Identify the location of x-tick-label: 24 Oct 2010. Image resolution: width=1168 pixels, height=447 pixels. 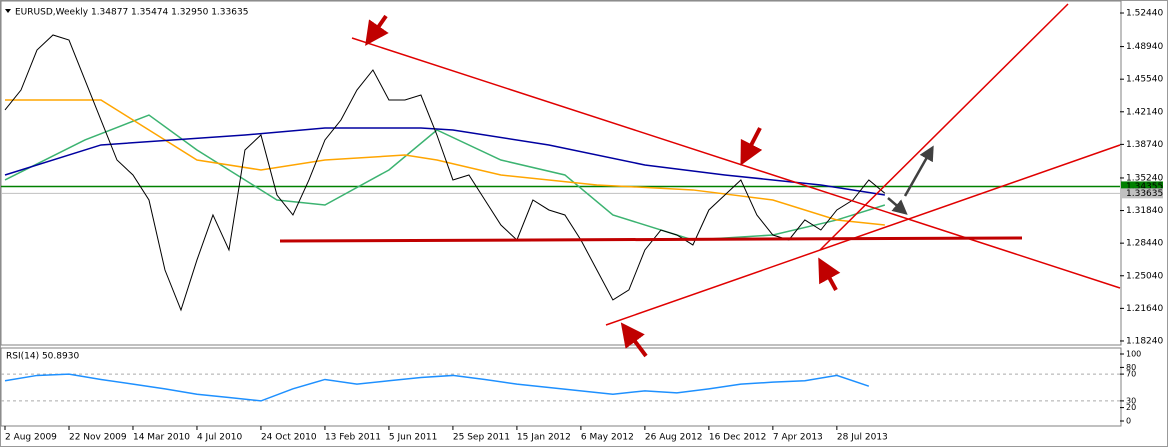
(289, 438).